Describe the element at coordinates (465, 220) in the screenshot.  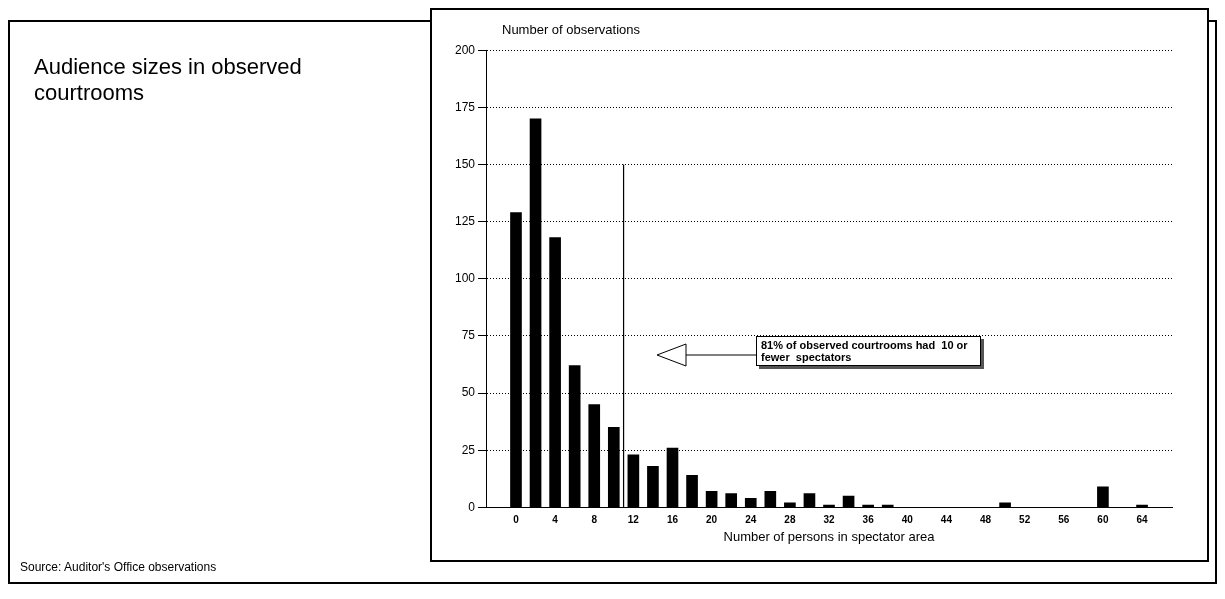
I see `y-tick-label: 125` at that location.